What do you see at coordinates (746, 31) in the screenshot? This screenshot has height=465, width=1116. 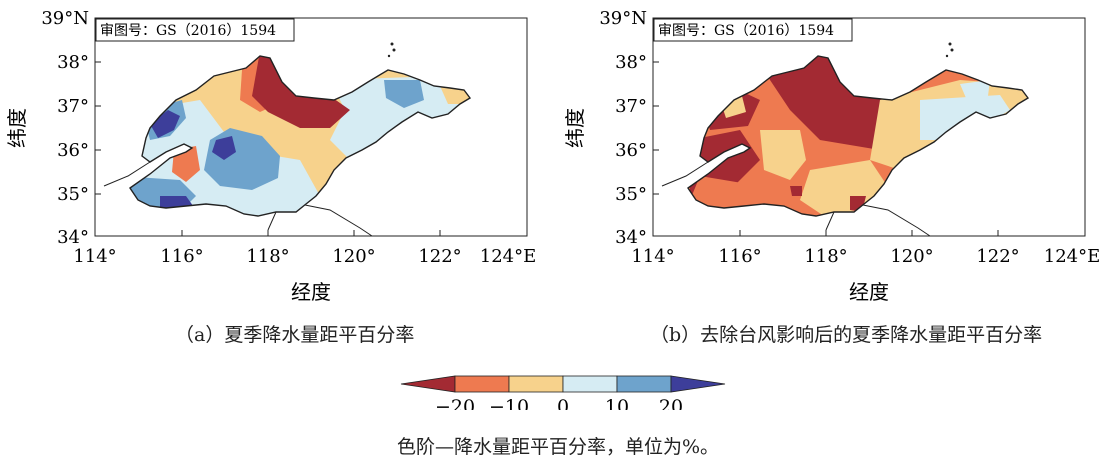 I see `approval-number-b: 审图号：GS（2016）1594` at bounding box center [746, 31].